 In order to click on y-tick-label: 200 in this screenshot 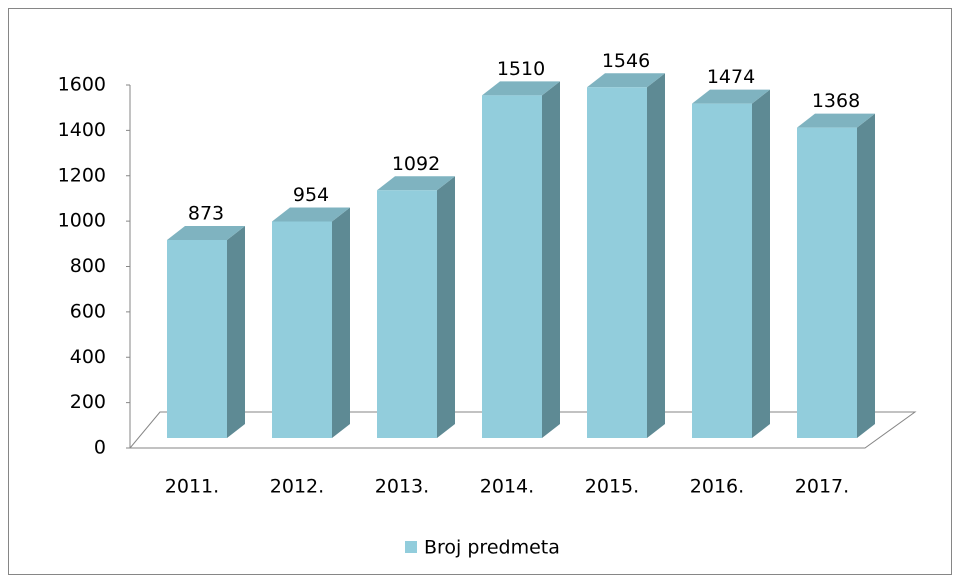, I will do `click(88, 402)`.